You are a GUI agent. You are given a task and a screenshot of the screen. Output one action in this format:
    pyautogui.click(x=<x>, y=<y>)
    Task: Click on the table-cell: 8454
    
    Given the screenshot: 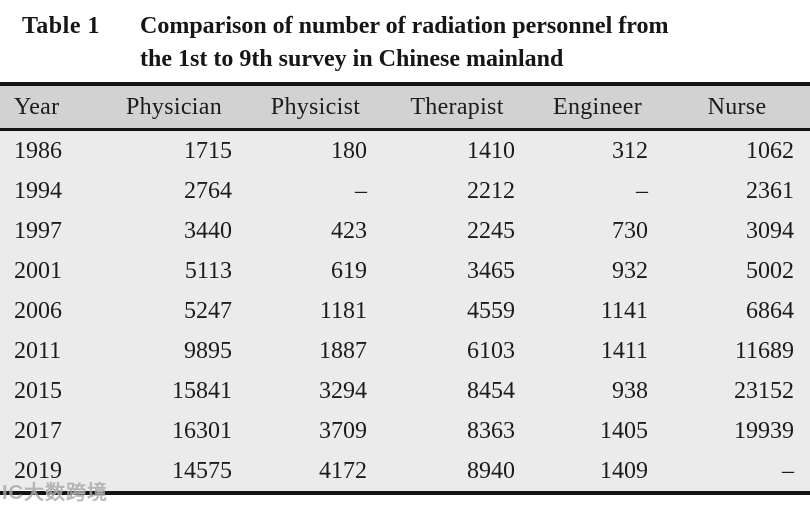 What is the action you would take?
    pyautogui.click(x=457, y=391)
    